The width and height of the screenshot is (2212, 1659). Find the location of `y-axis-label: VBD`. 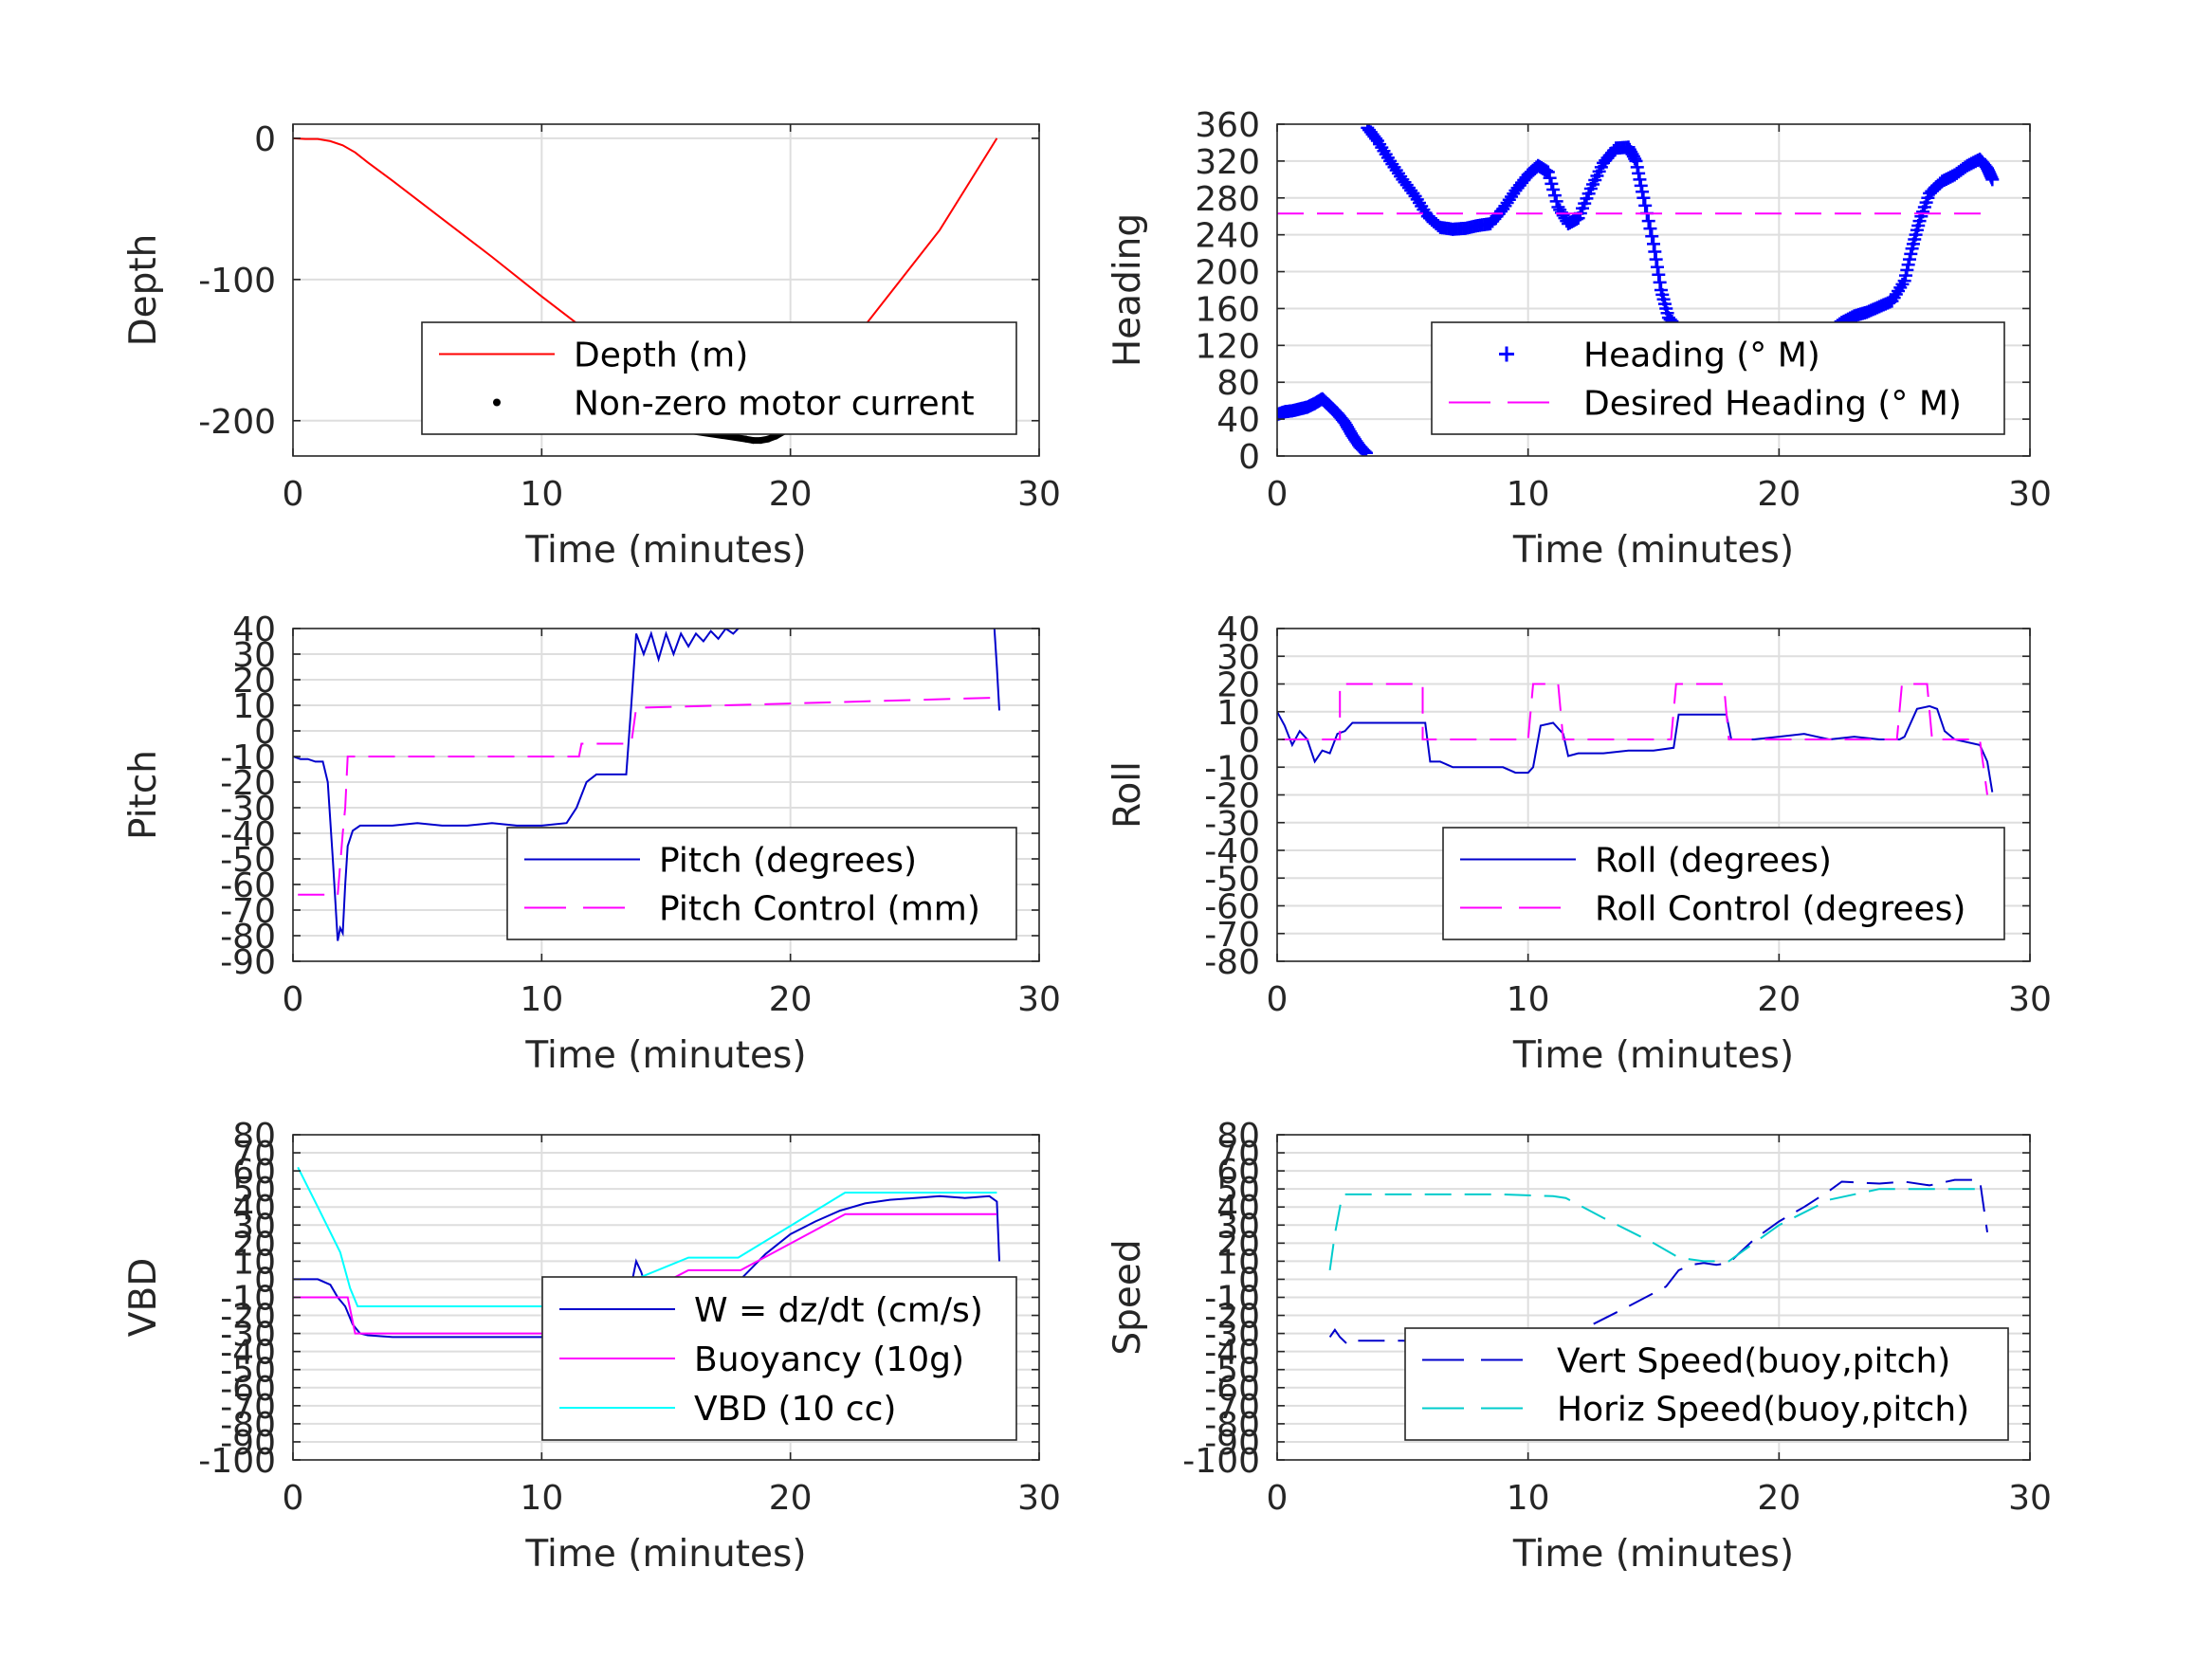

y-axis-label: VBD is located at coordinates (143, 1297).